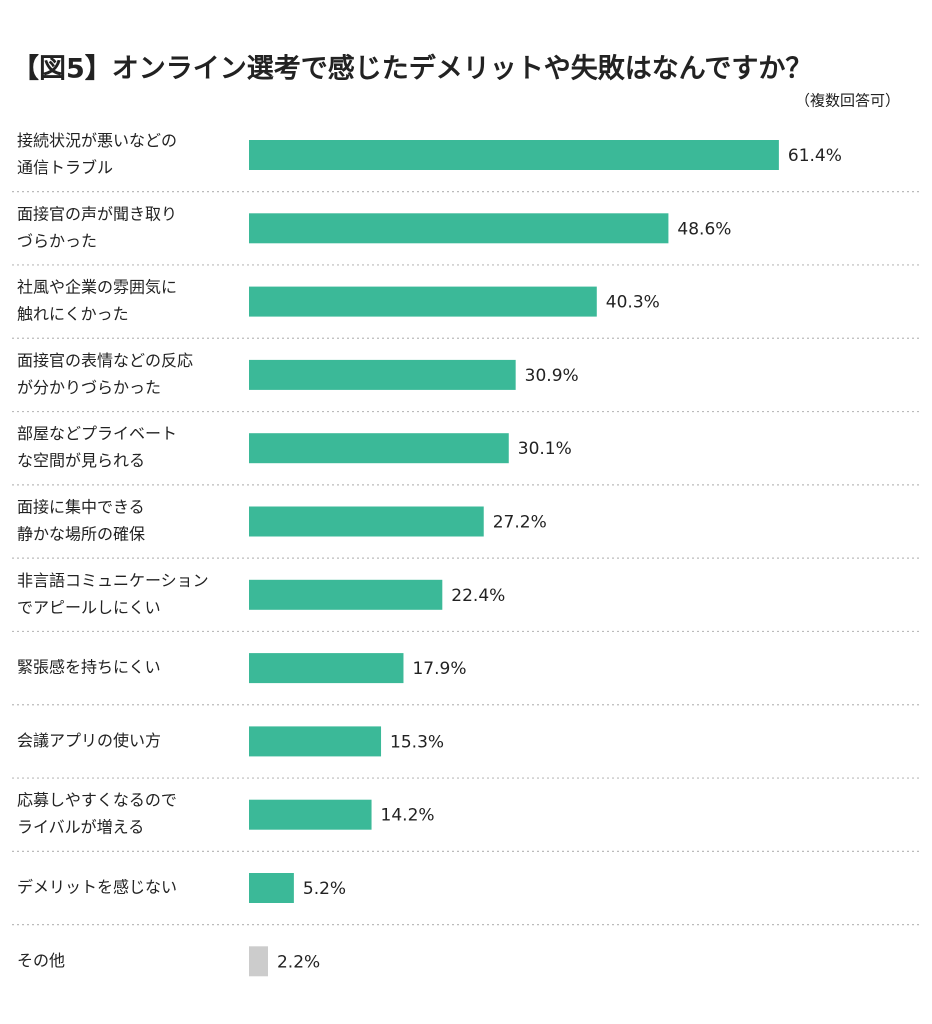 This screenshot has width=932, height=1024. Describe the element at coordinates (113, 580) in the screenshot. I see `category-label: 非言語コミュニケーション` at that location.